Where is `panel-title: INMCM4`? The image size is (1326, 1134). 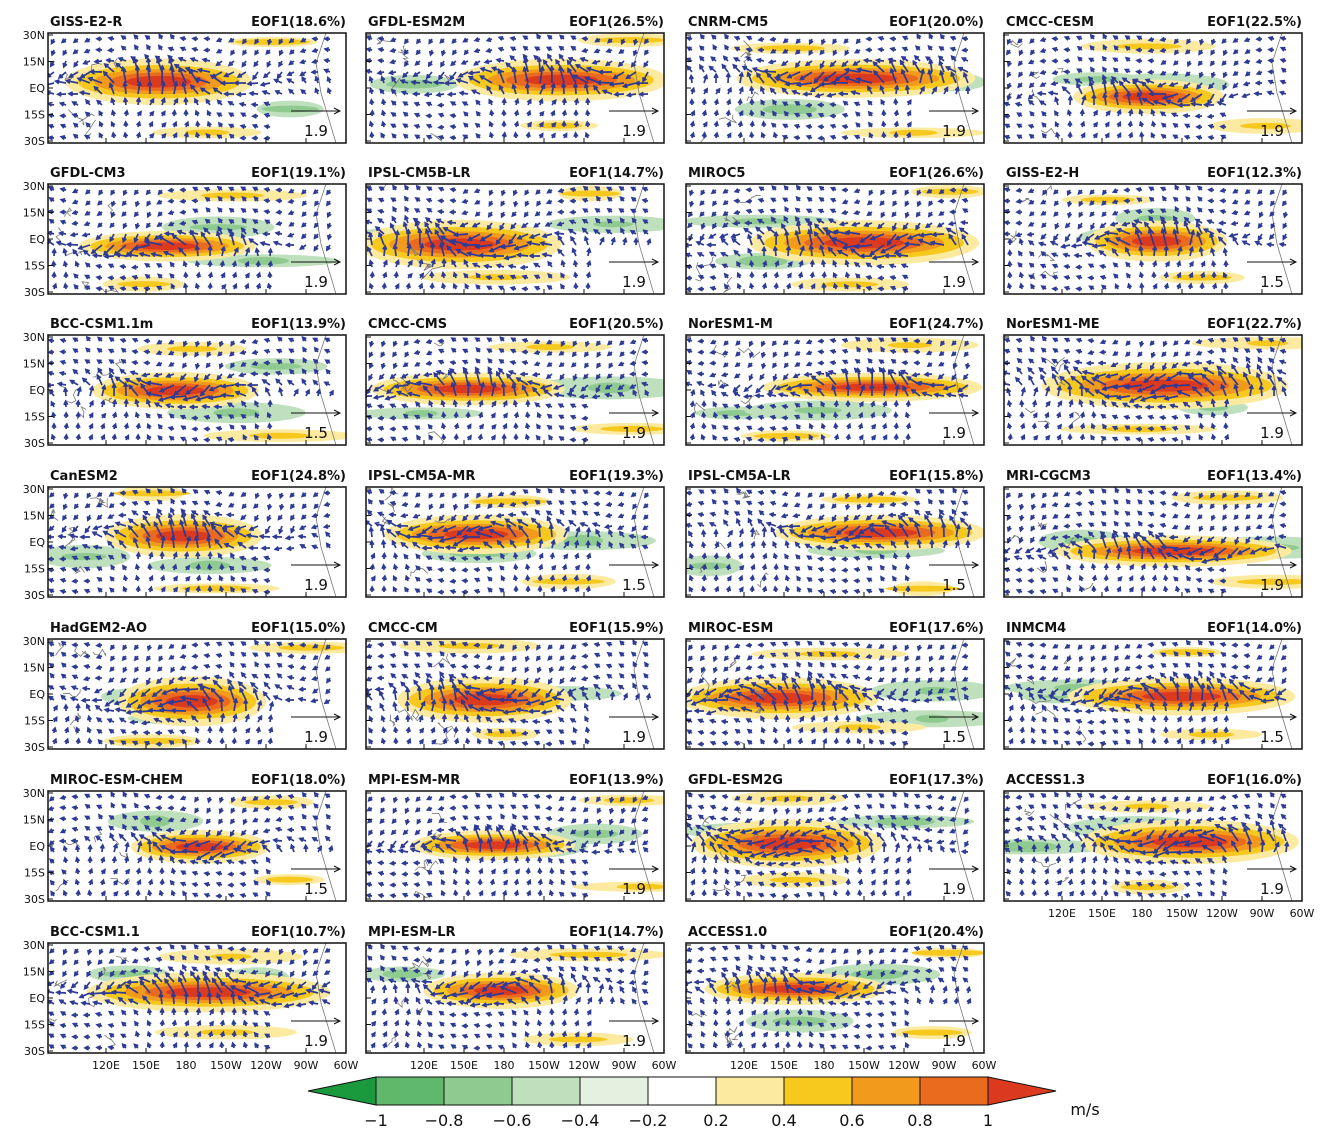 panel-title: INMCM4 is located at coordinates (1036, 628).